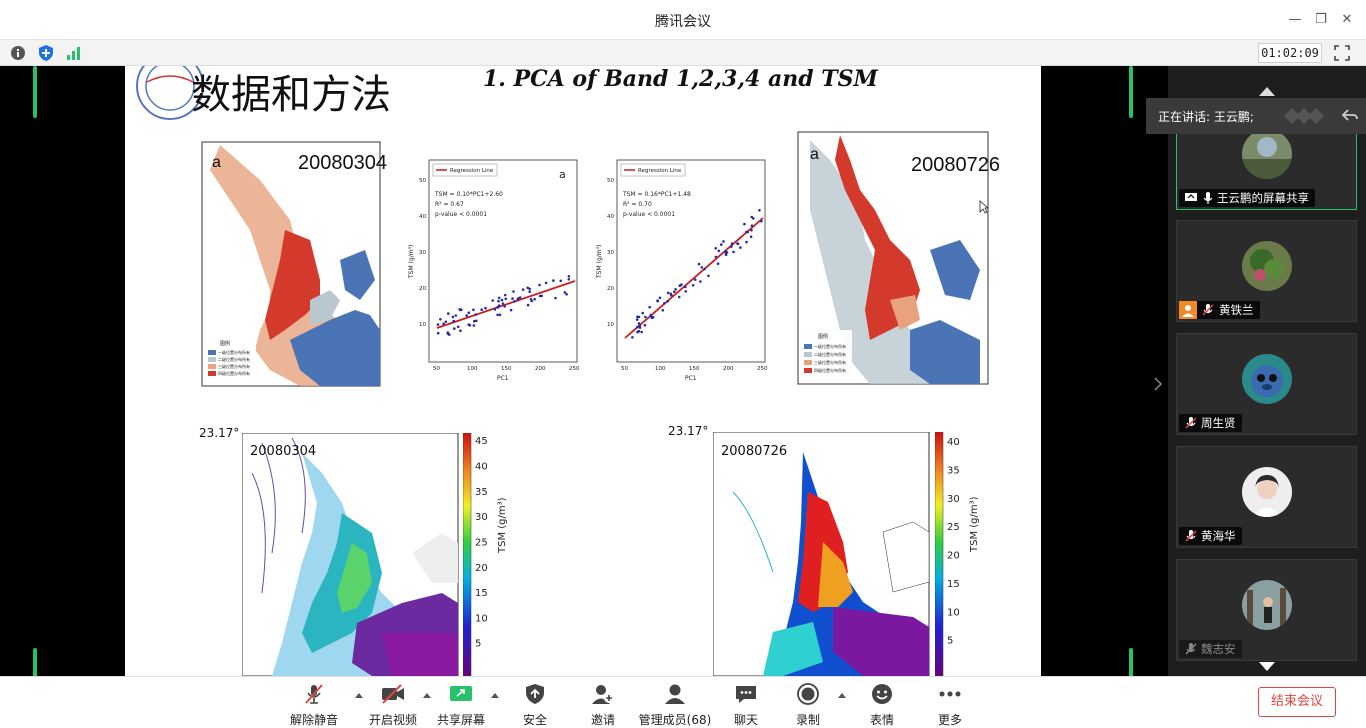 The image size is (1366, 728). Describe the element at coordinates (1342, 53) in the screenshot. I see `fullscreen-icon` at that location.